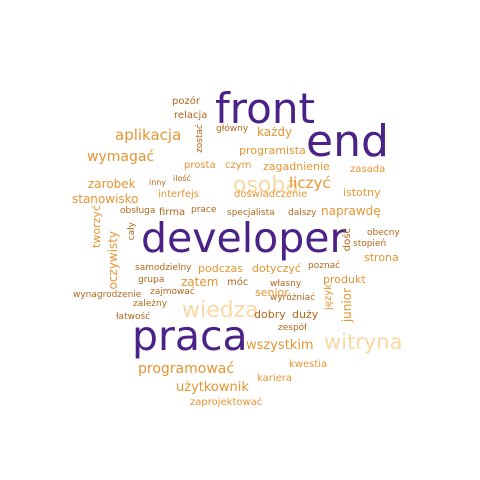 The width and height of the screenshot is (480, 480). I want to click on word-relacja: relacja, so click(191, 115).